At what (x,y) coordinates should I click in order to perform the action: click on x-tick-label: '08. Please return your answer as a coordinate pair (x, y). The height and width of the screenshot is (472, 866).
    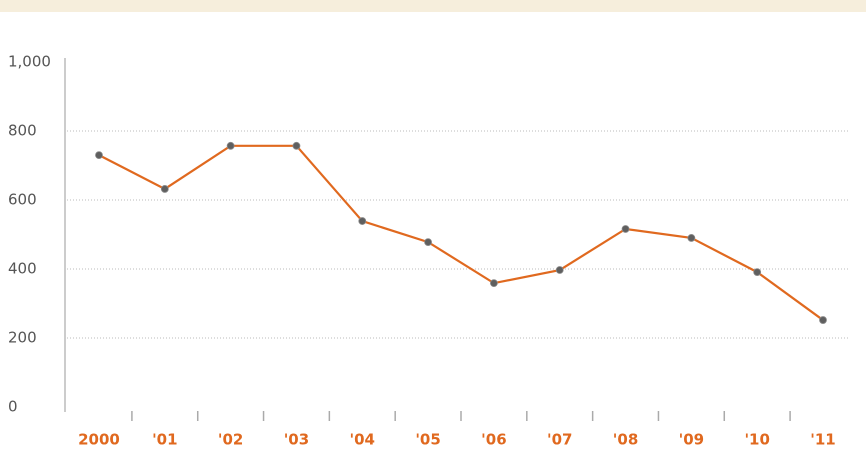
    Looking at the image, I should click on (625, 440).